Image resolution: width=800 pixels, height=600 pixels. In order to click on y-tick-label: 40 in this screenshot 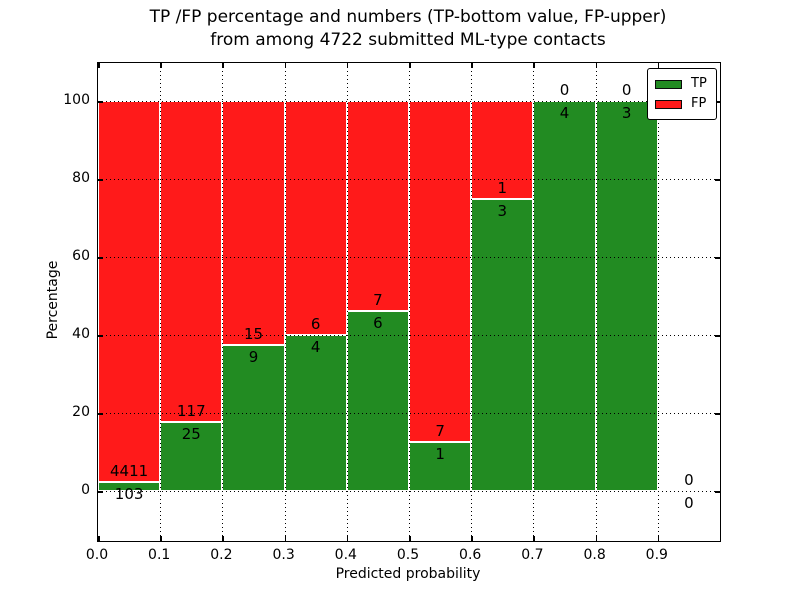, I will do `click(81, 334)`.